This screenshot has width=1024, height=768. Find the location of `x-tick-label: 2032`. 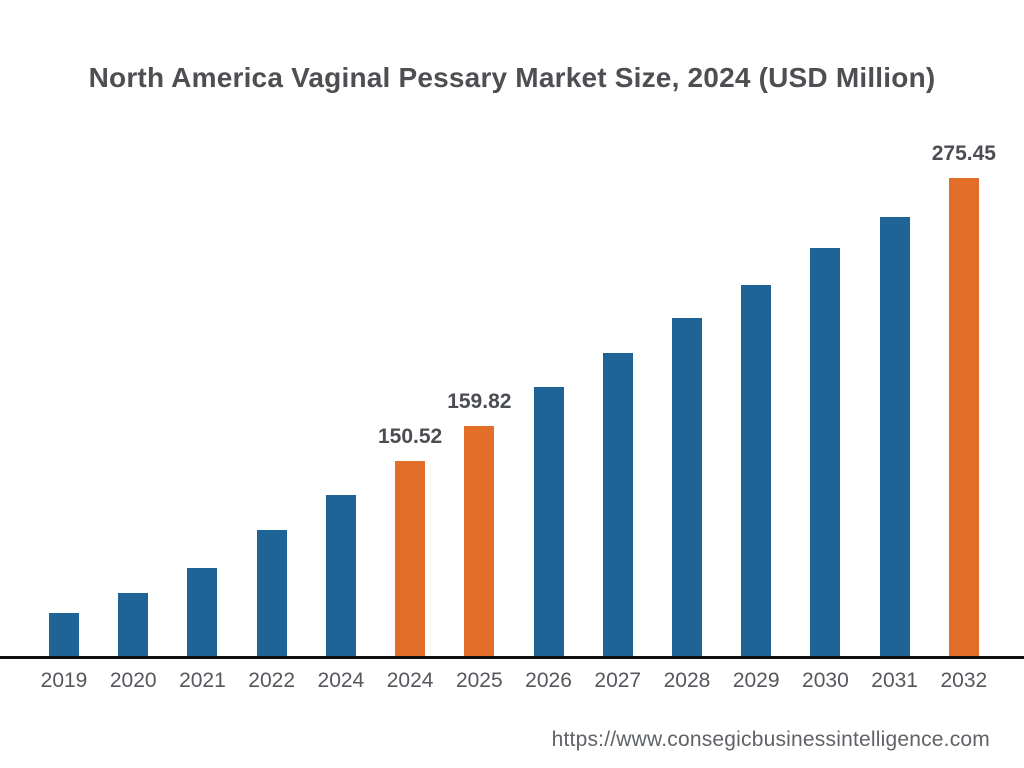

x-tick-label: 2032 is located at coordinates (964, 680).